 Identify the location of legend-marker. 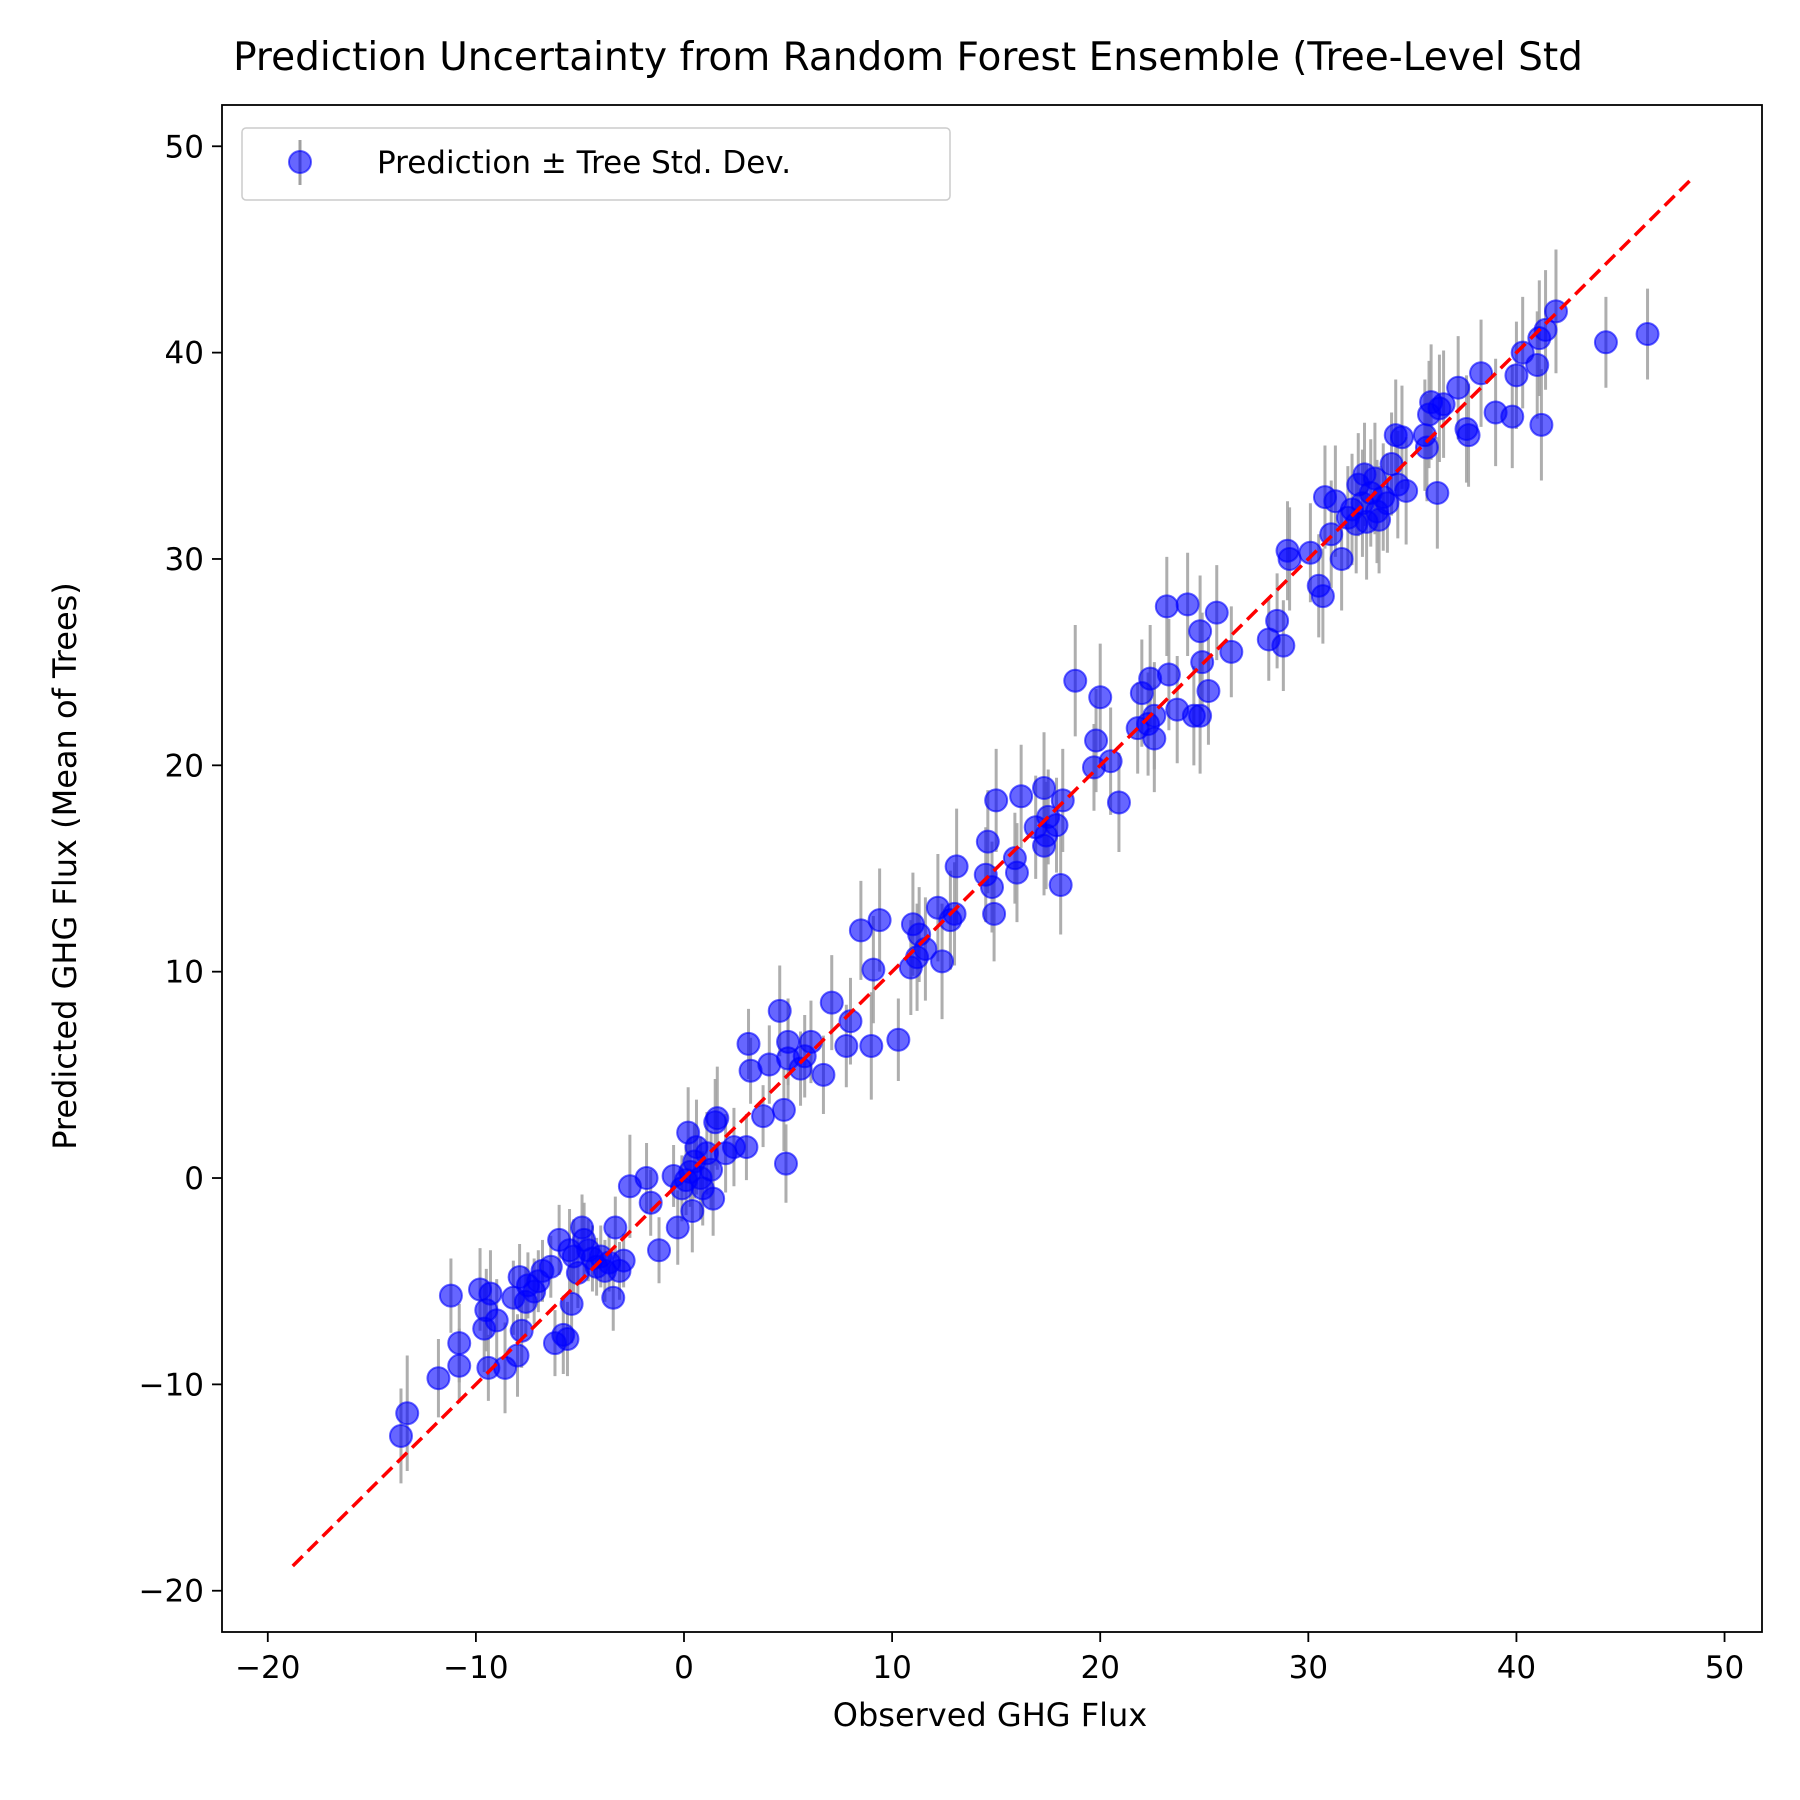
(300, 162).